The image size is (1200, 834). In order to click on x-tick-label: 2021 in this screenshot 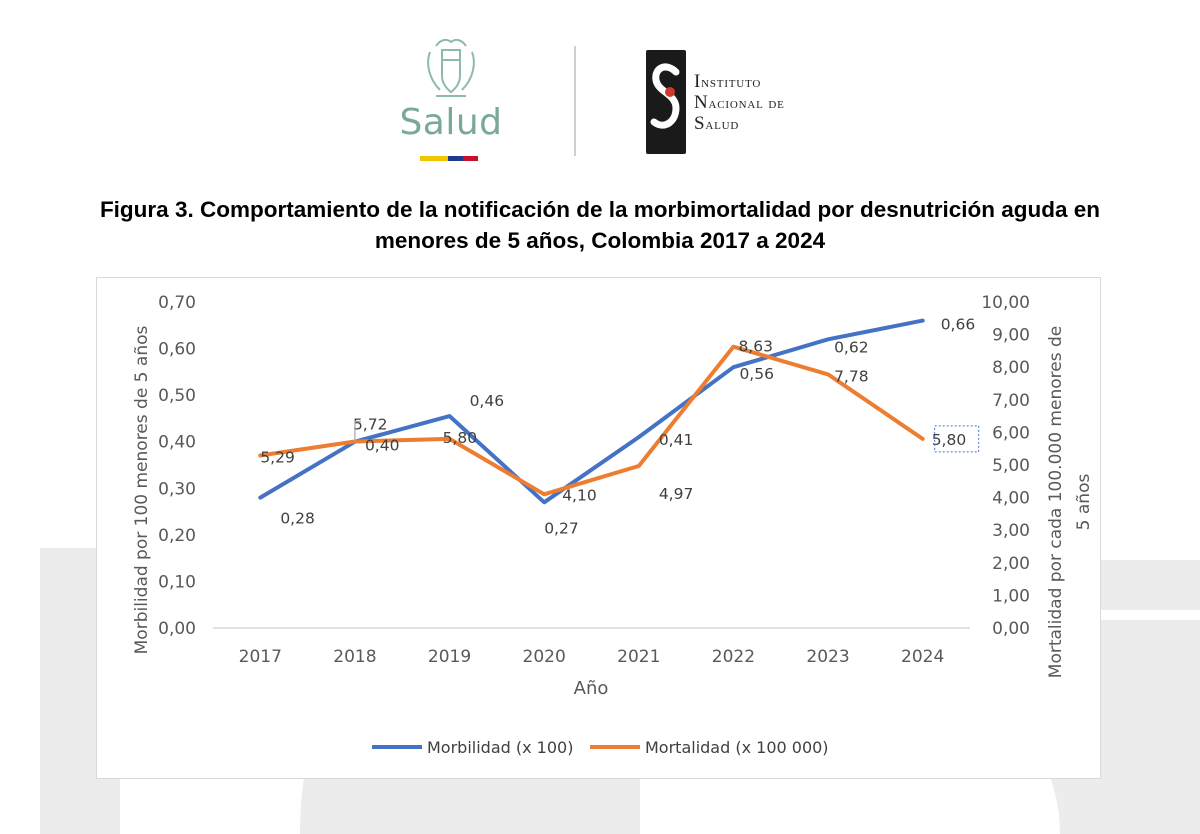, I will do `click(638, 657)`.